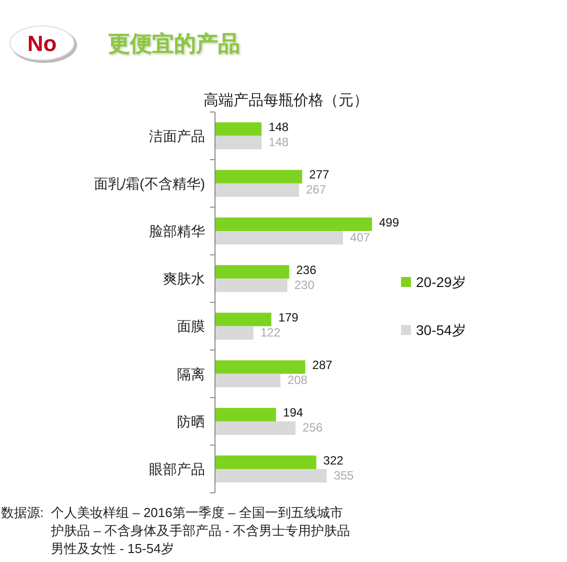  Describe the element at coordinates (177, 469) in the screenshot. I see `y-tick-label: 眼部产品` at that location.